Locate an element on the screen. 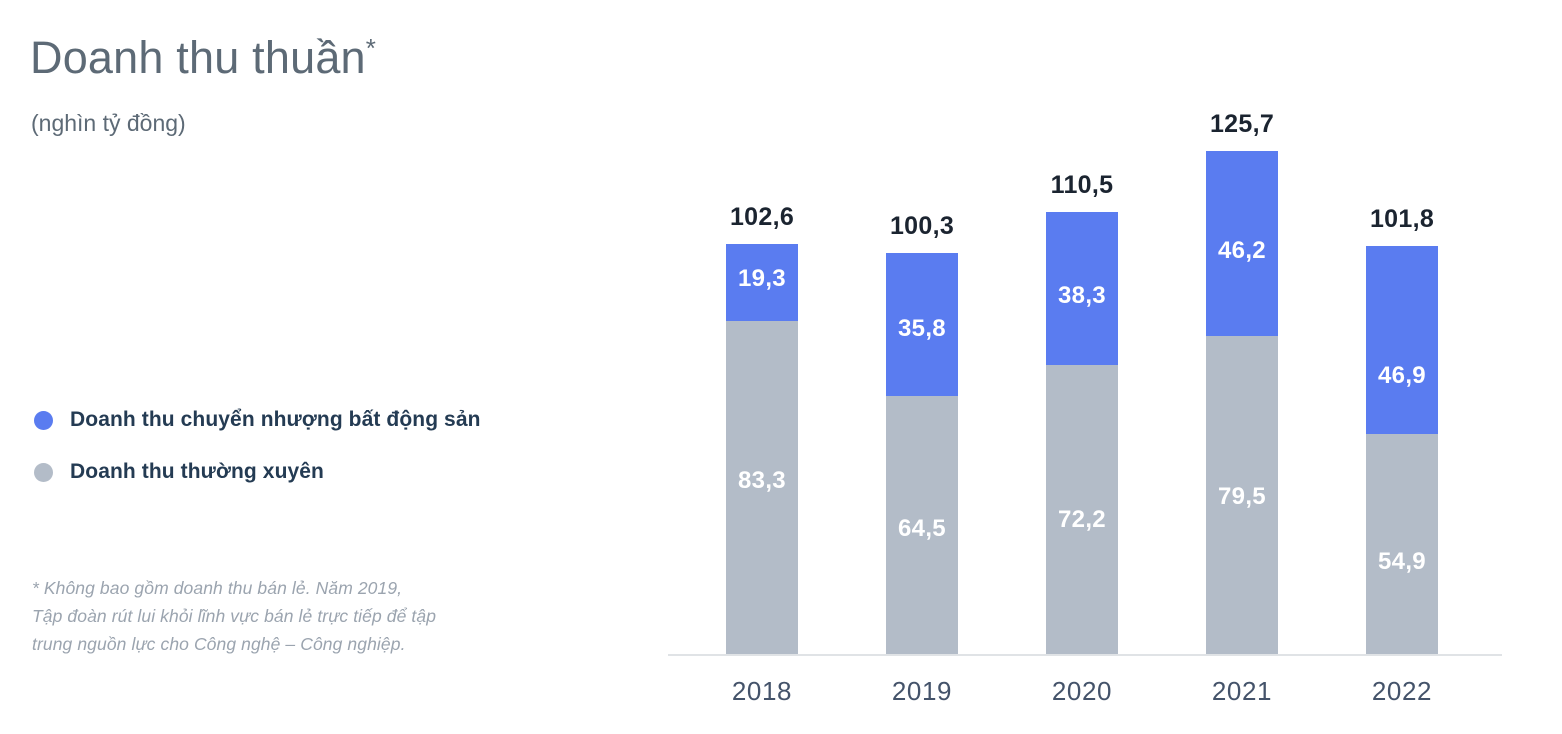 The width and height of the screenshot is (1562, 734). bar-group-2019: 100,3 35,8 64,5 is located at coordinates (922, 433).